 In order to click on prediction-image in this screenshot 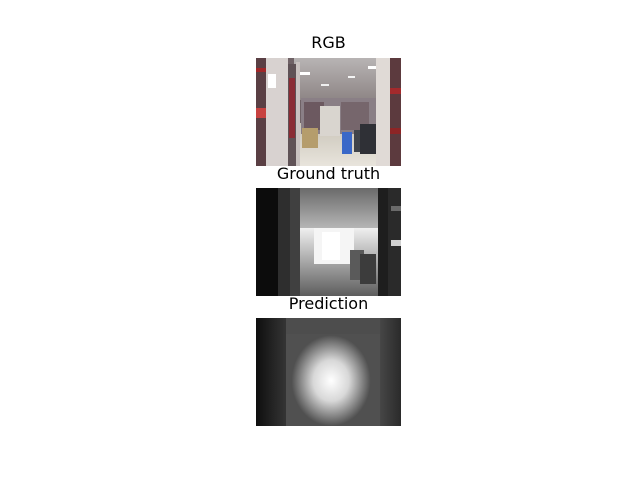, I will do `click(328, 372)`.